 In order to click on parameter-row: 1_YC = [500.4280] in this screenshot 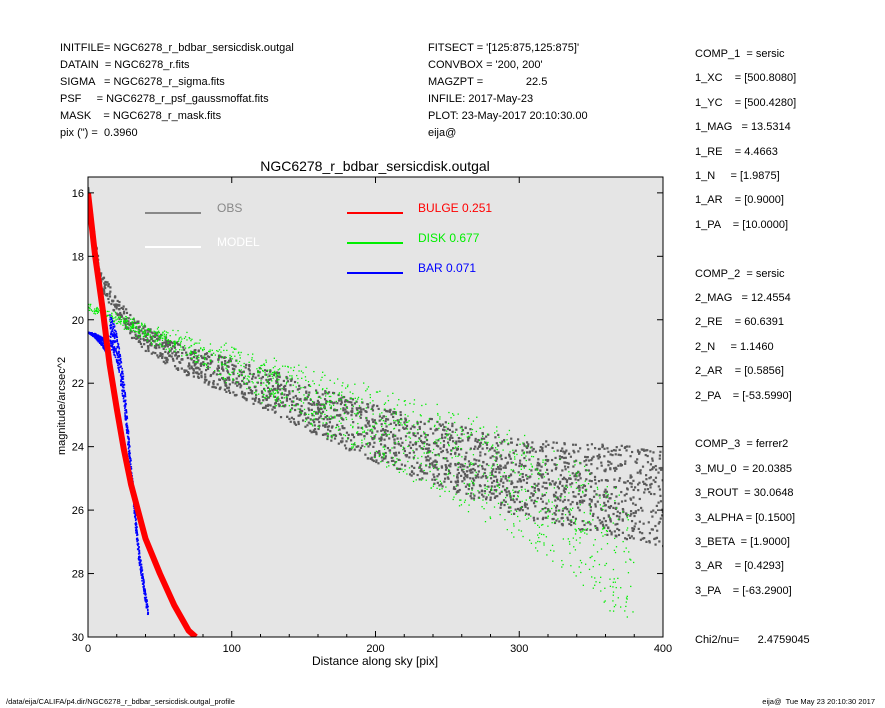, I will do `click(746, 102)`.